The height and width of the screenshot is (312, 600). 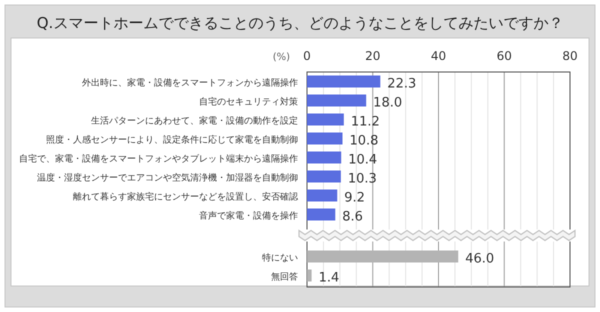 What do you see at coordinates (281, 57) in the screenshot?
I see `x-axis-title: (%)` at bounding box center [281, 57].